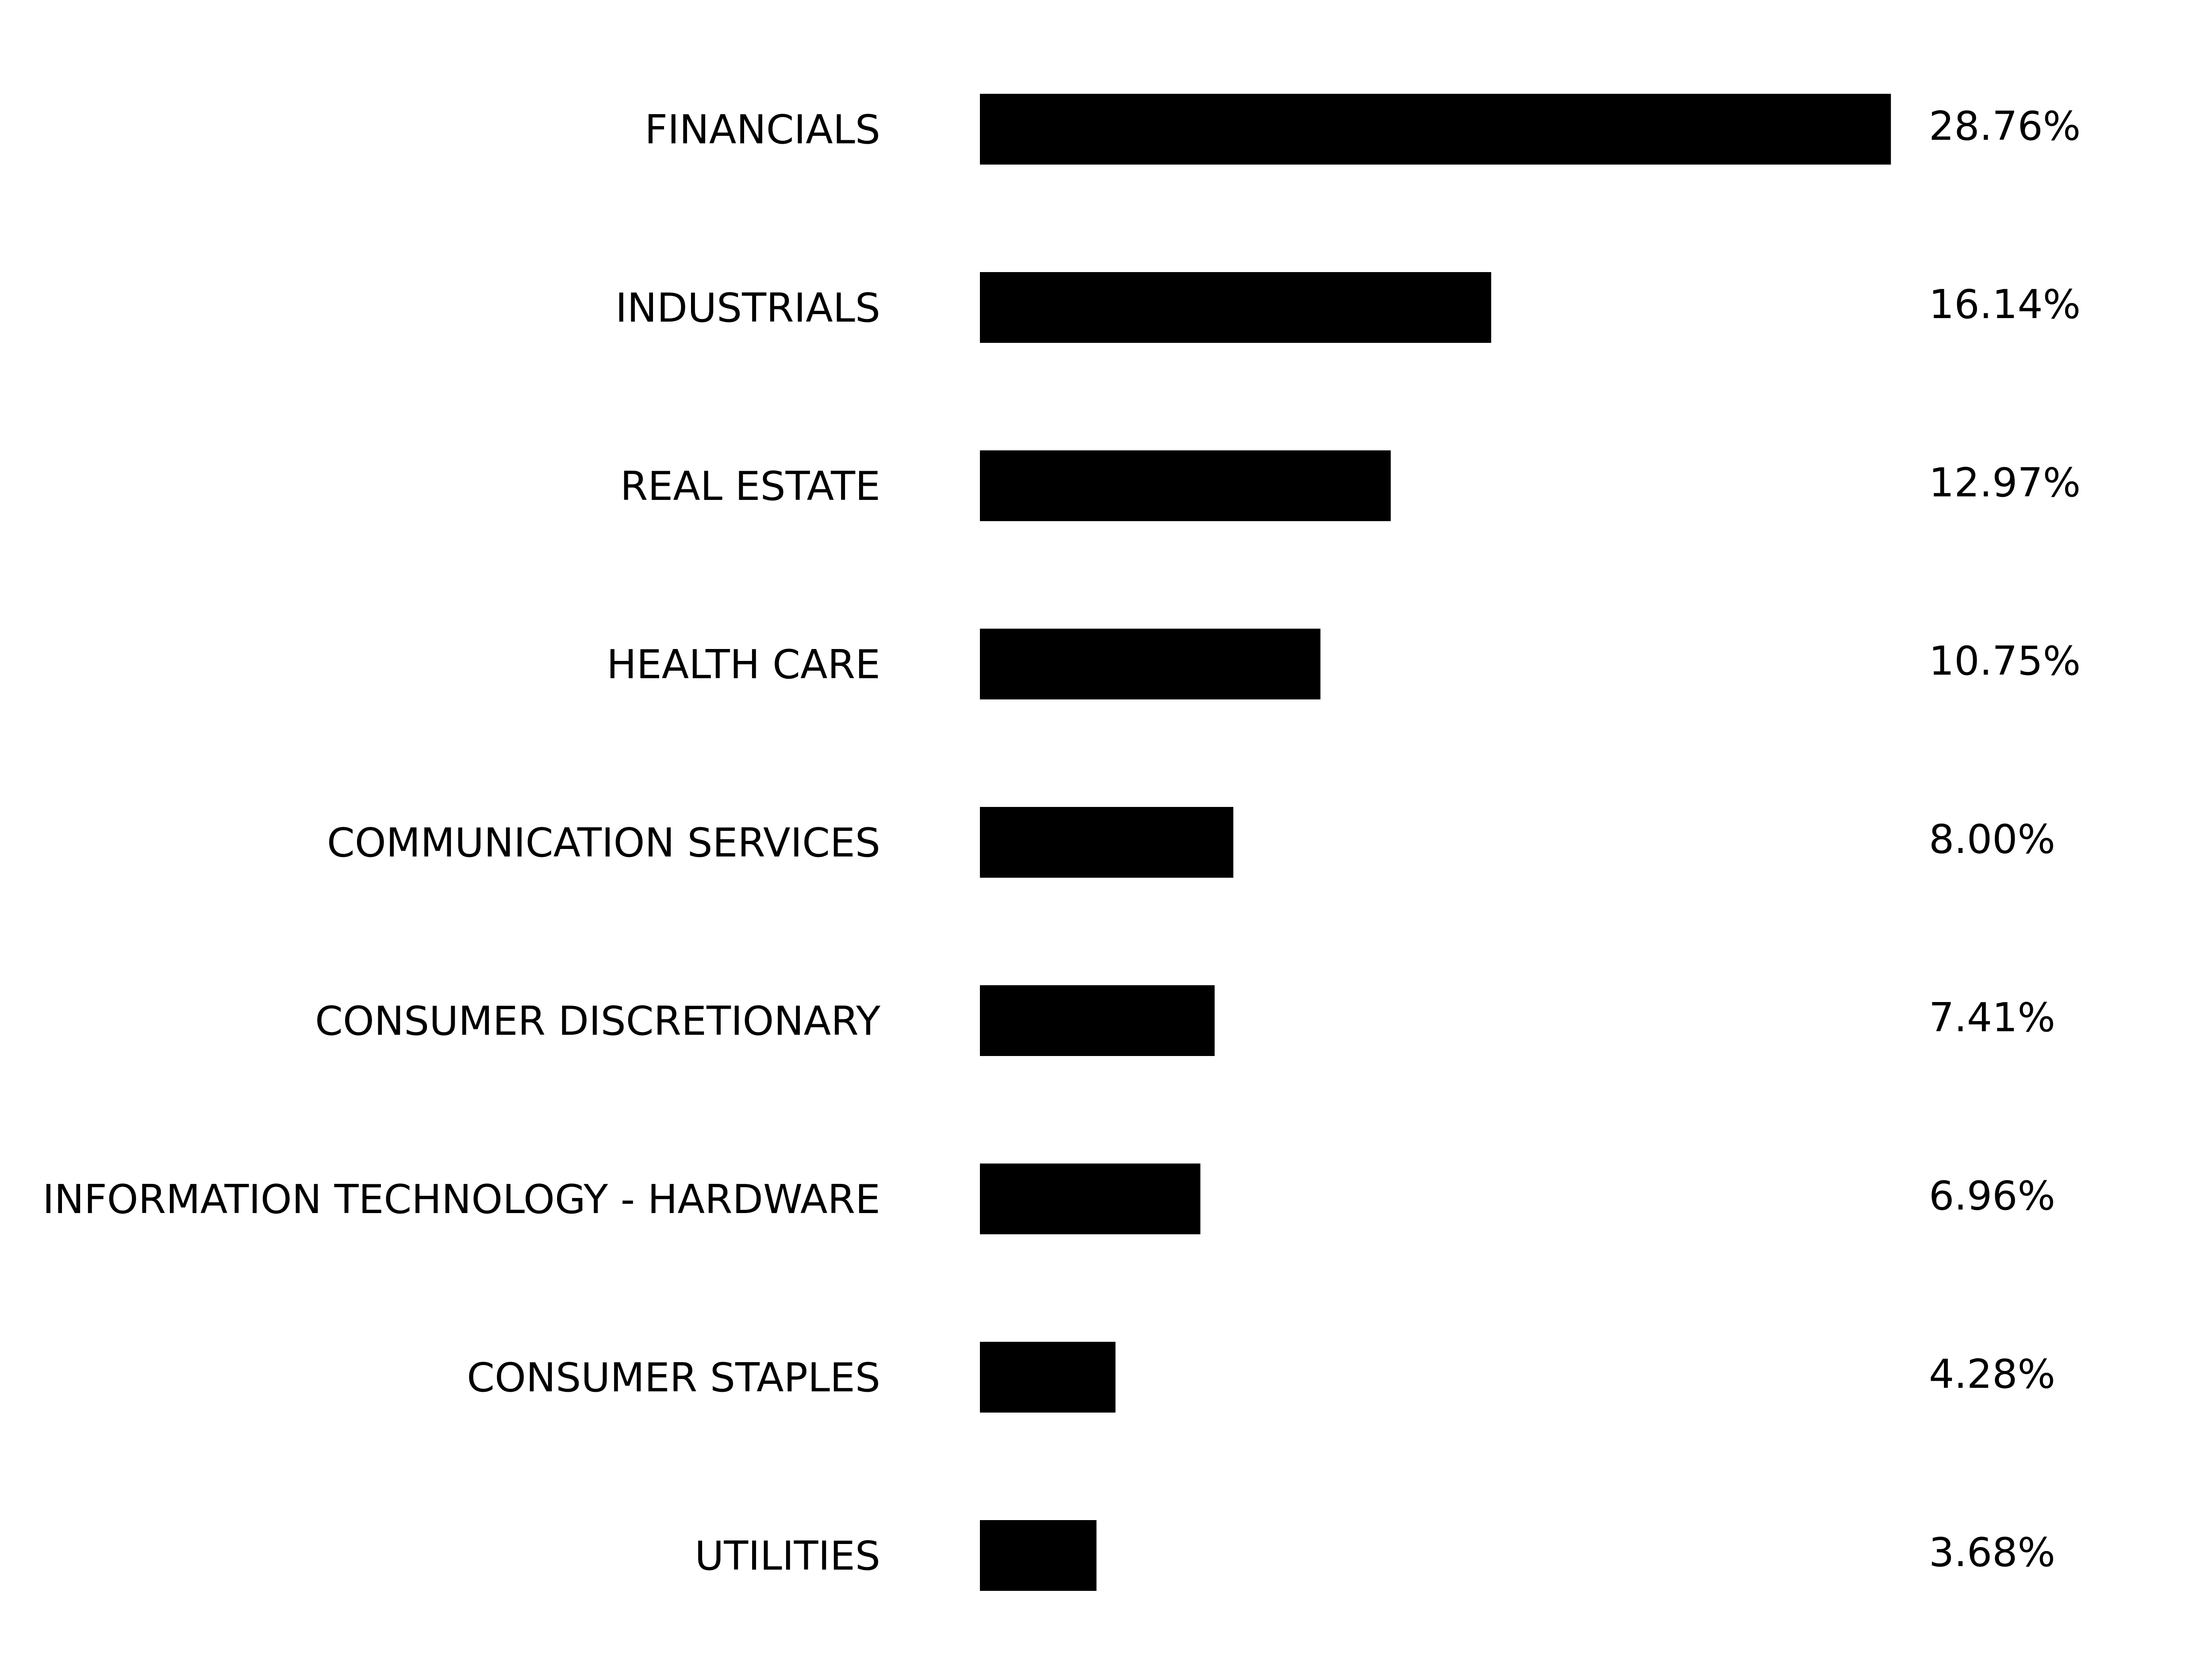 Image resolution: width=2212 pixels, height=1659 pixels. I want to click on category-label: HEALTH CARE, so click(743, 665).